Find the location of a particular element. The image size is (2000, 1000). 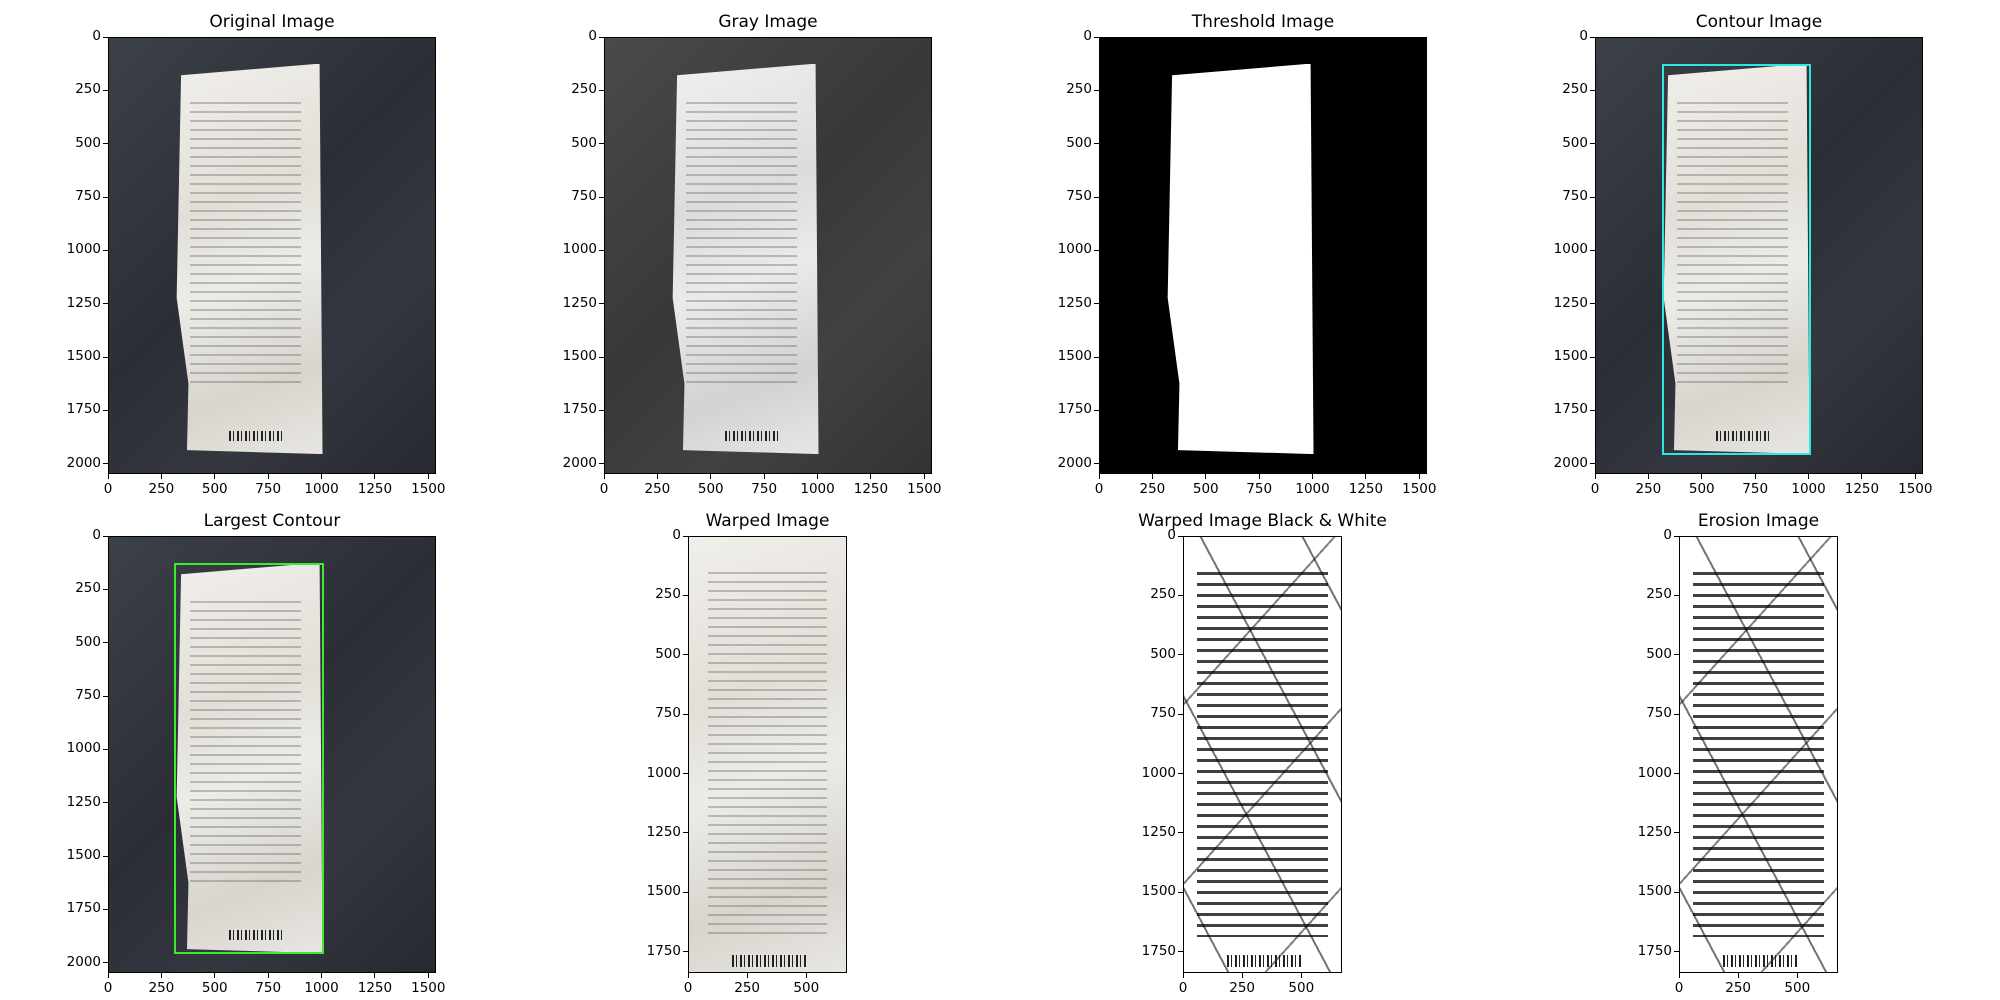

panel-title: Threshold Image is located at coordinates (1263, 22).